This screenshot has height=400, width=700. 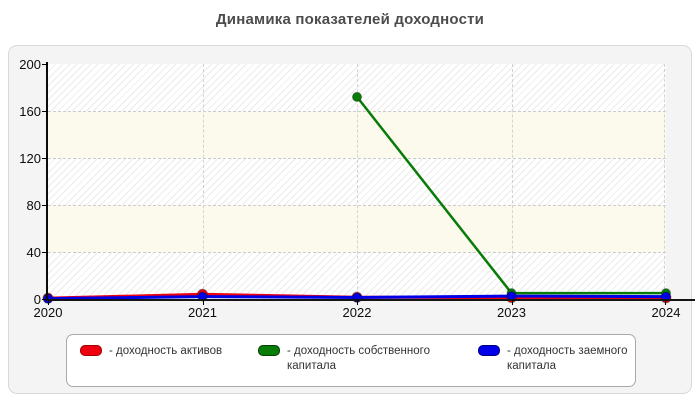 What do you see at coordinates (350, 19) in the screenshot?
I see `chart-title: Динамика показателей доходности` at bounding box center [350, 19].